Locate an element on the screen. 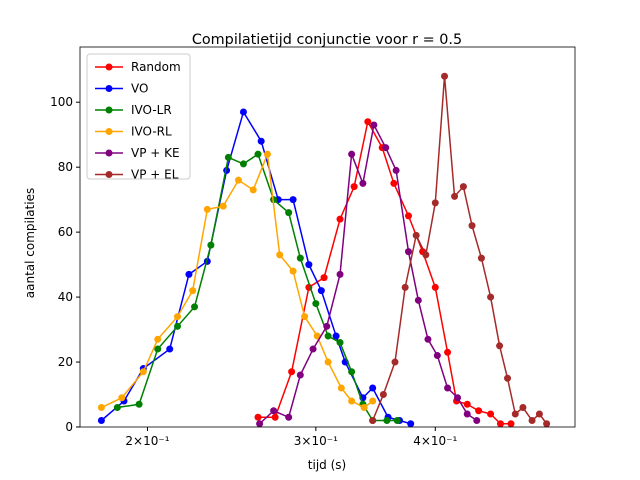 The width and height of the screenshot is (640, 480). y-axis-label: aantal compilaties is located at coordinates (30, 243).